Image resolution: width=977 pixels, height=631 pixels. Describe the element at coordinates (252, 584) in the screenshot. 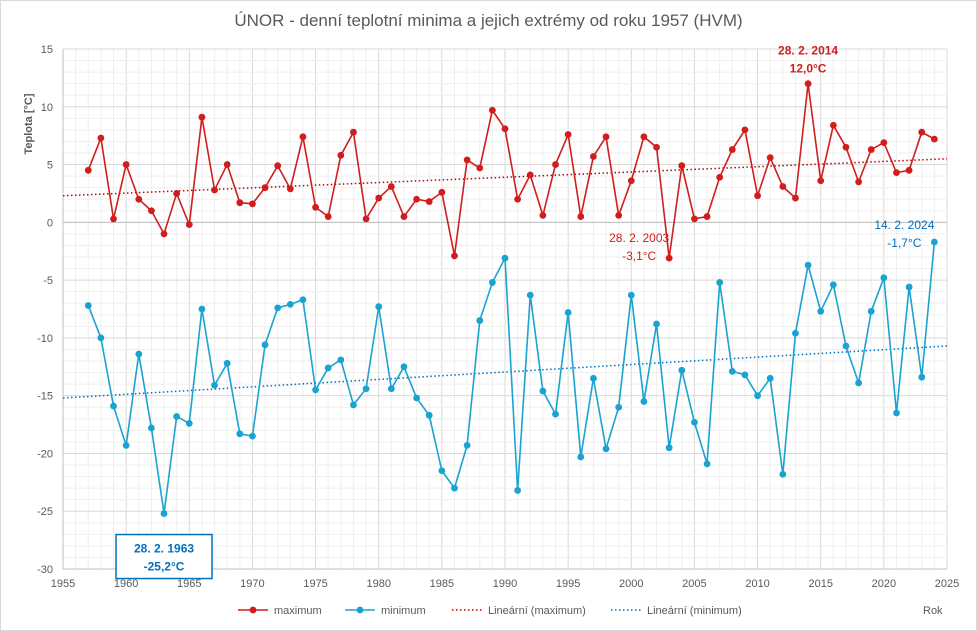

I see `x-tick-label: 1970` at that location.